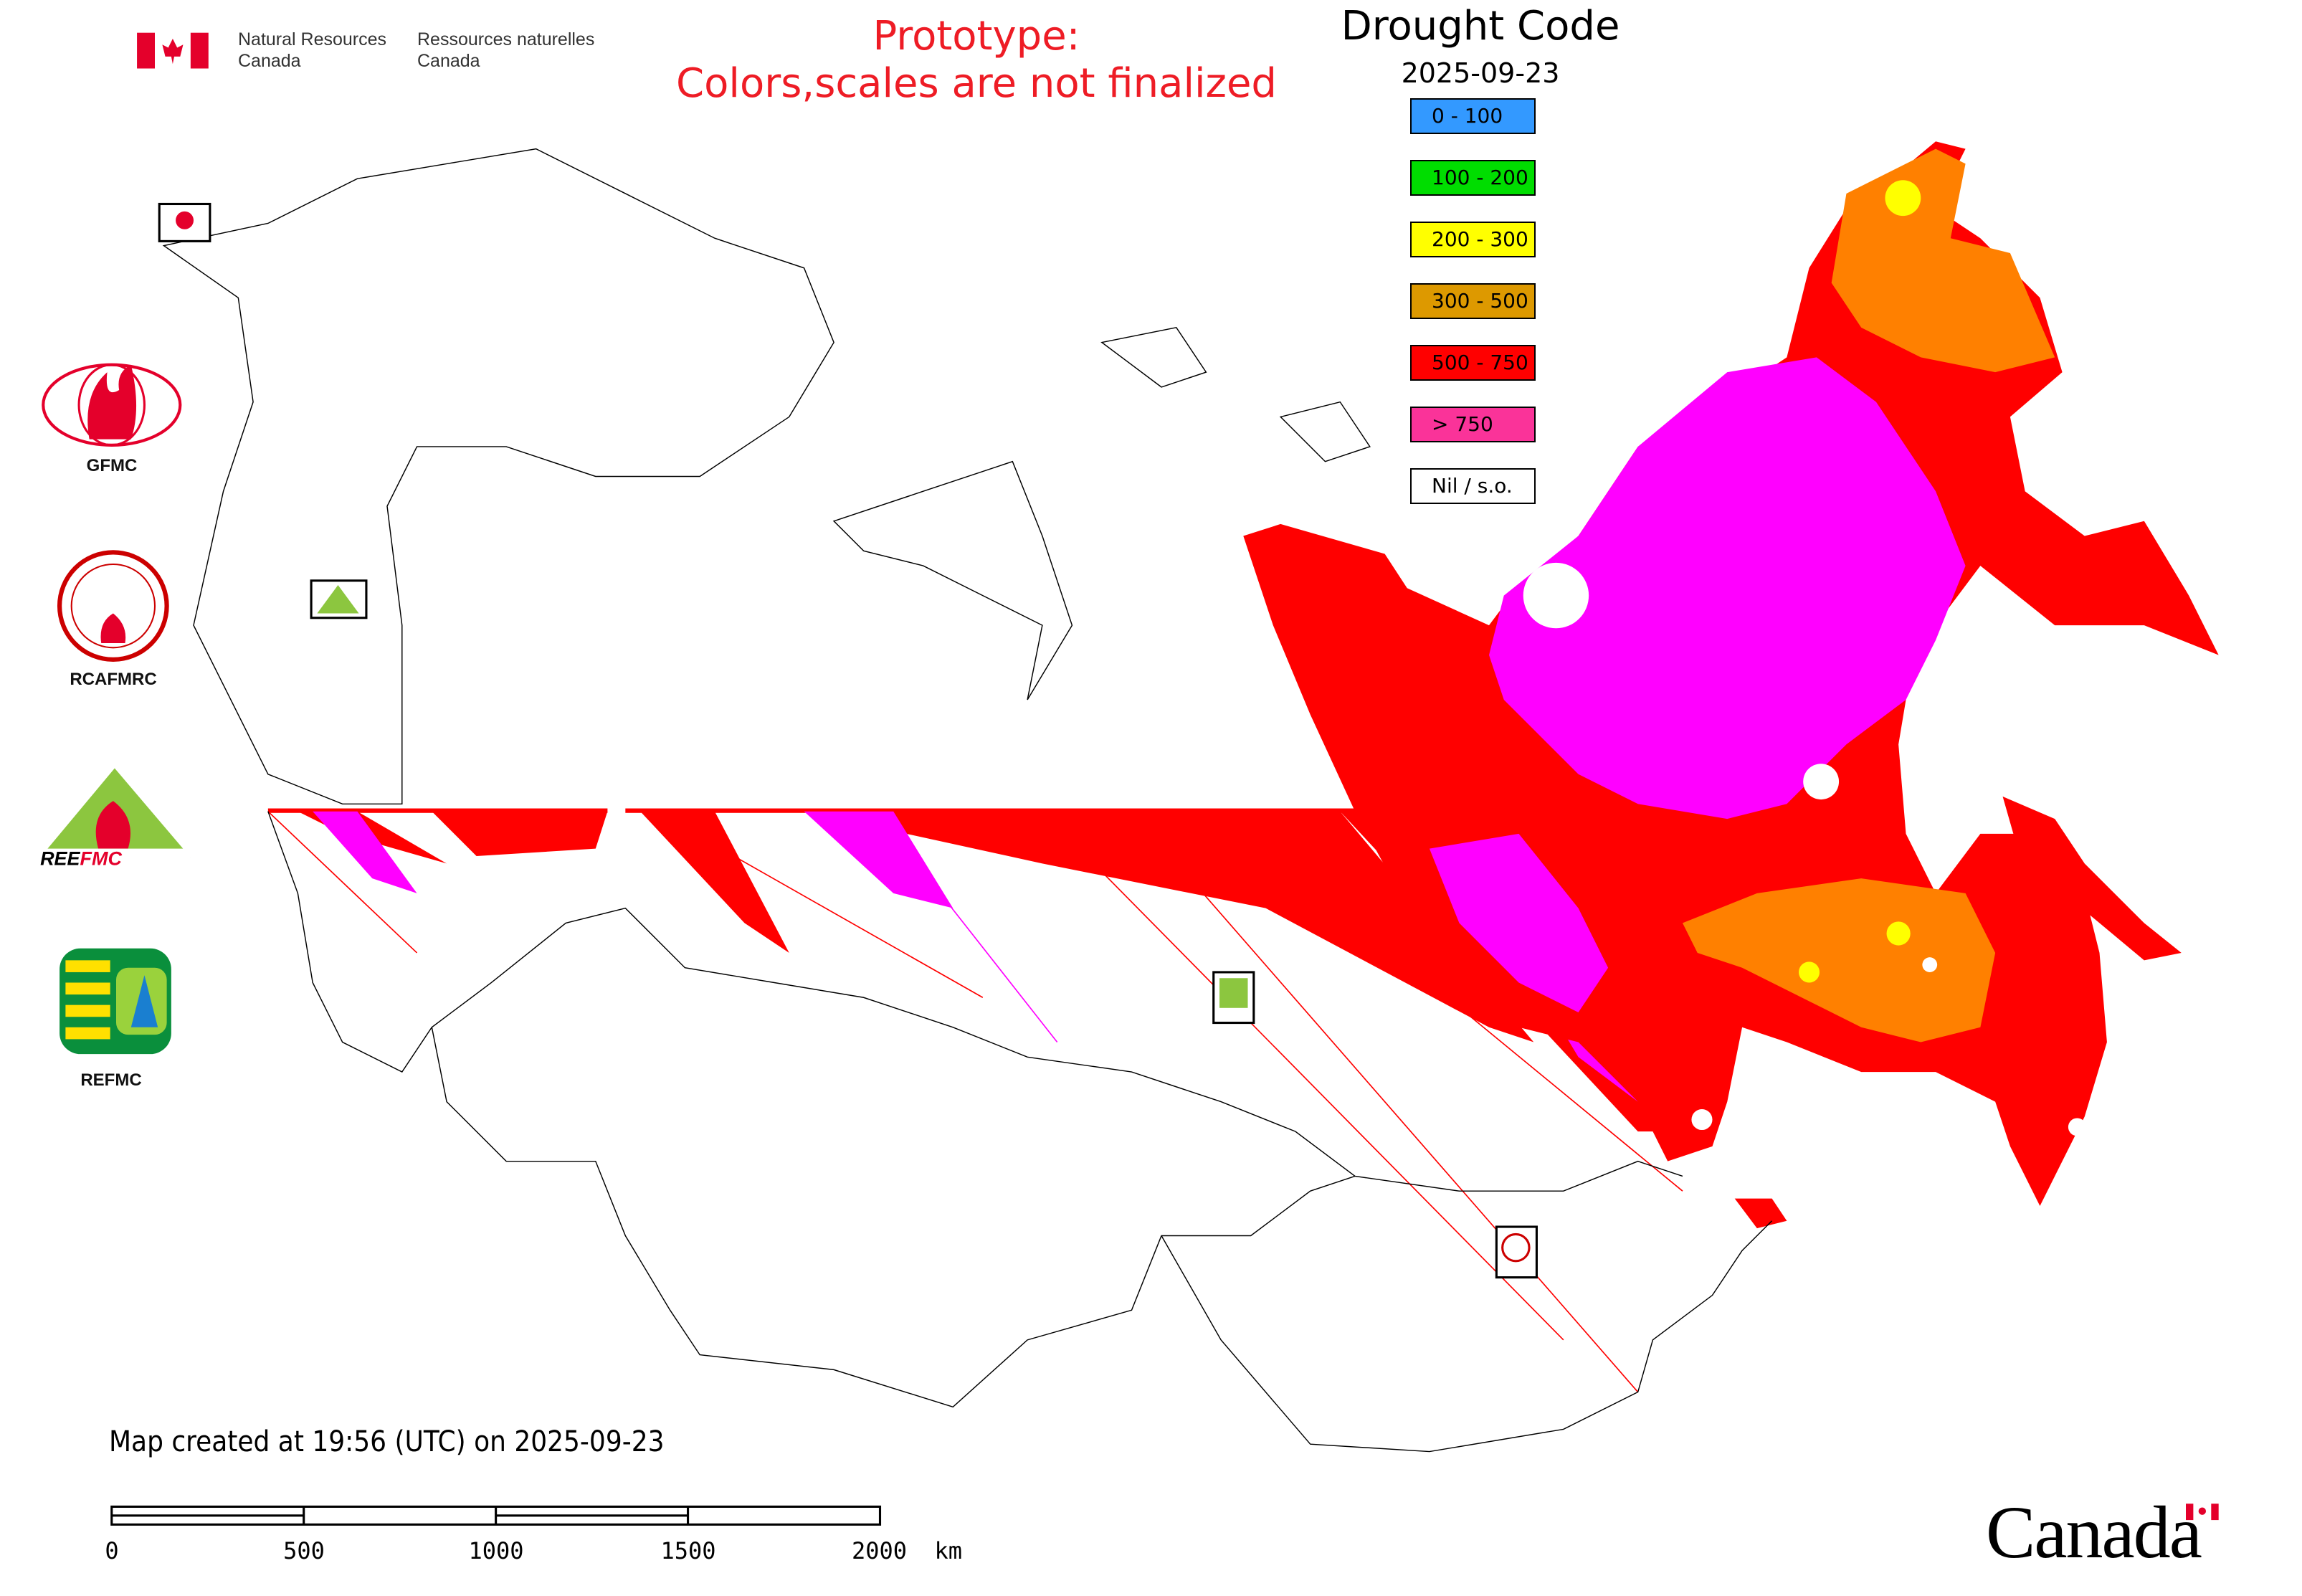 The image size is (2302, 1596). Describe the element at coordinates (112, 405) in the screenshot. I see `gfmc-logo` at that location.